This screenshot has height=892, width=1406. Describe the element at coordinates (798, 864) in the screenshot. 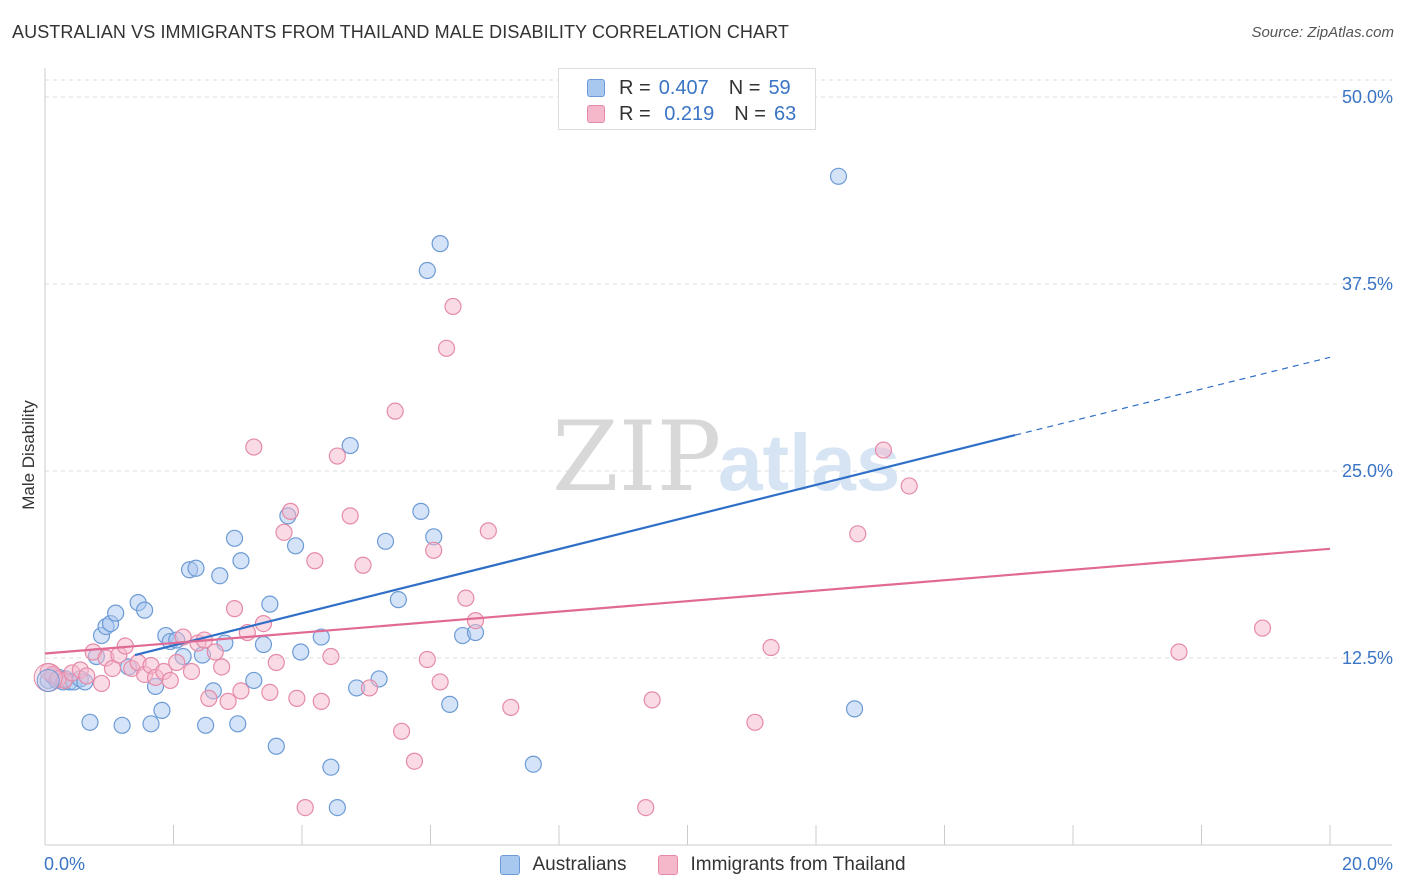

I see `series-name-thailand: Immigrants from Thailand` at that location.